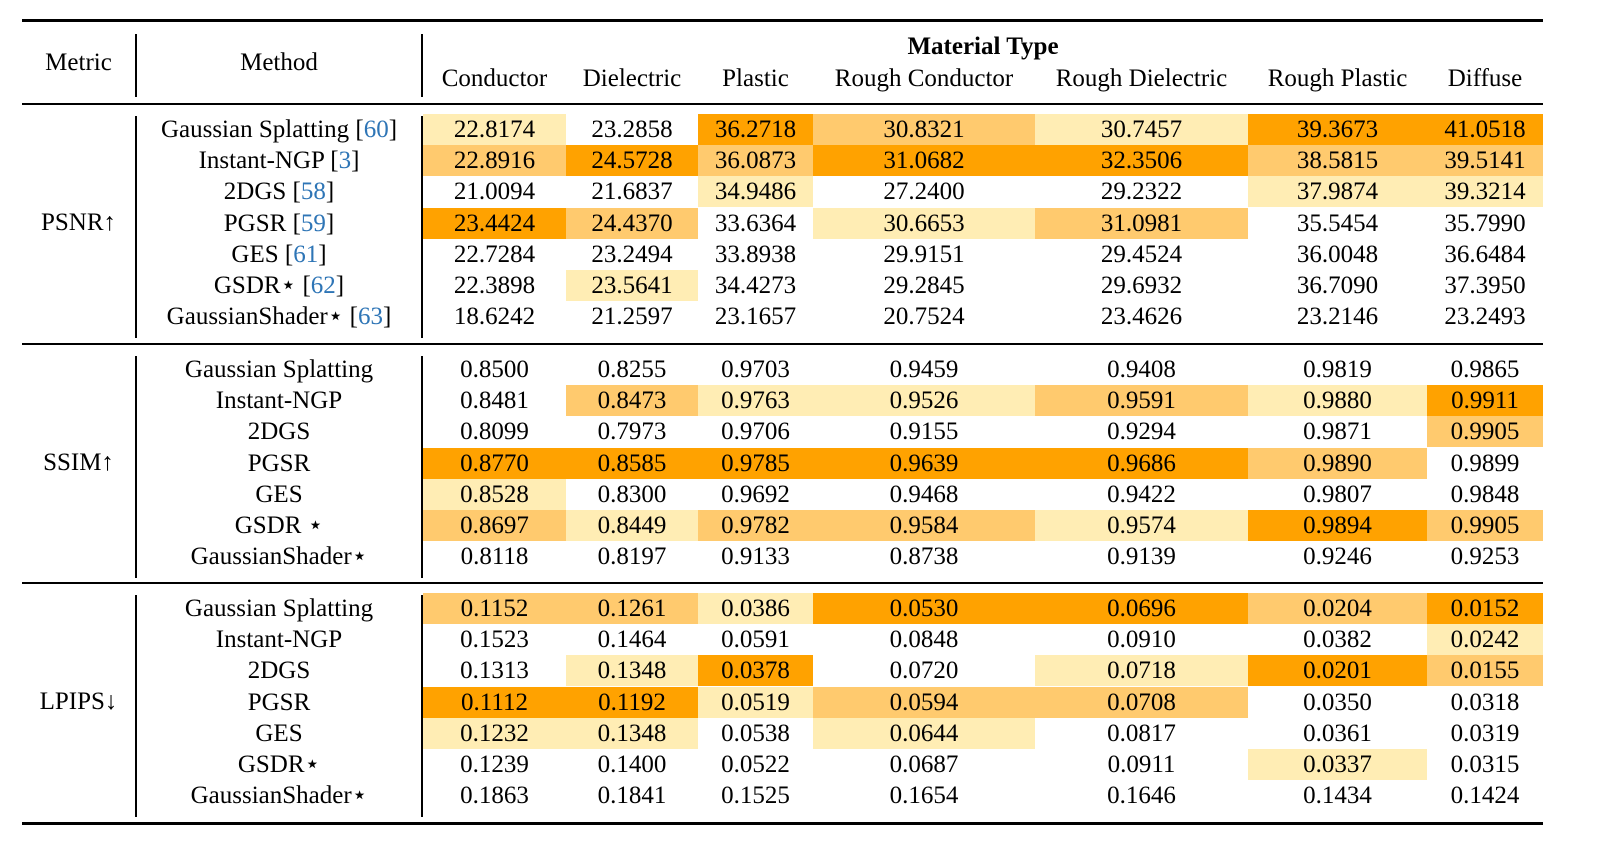  Describe the element at coordinates (313, 223) in the screenshot. I see `citation-link: 59` at that location.